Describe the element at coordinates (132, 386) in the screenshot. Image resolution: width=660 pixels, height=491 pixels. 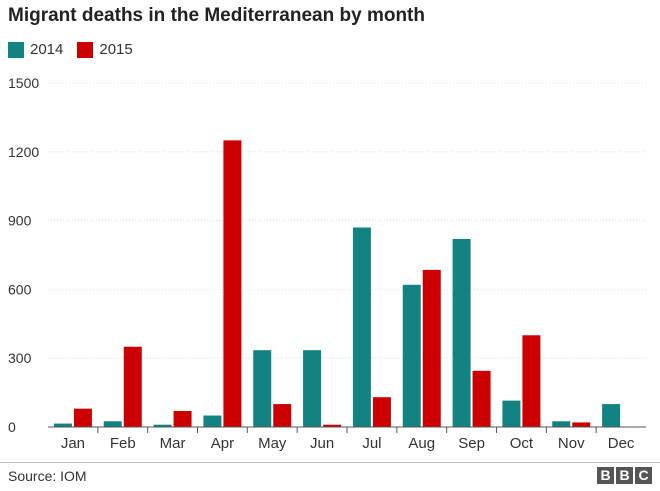
I see `bar-2015-feb` at that location.